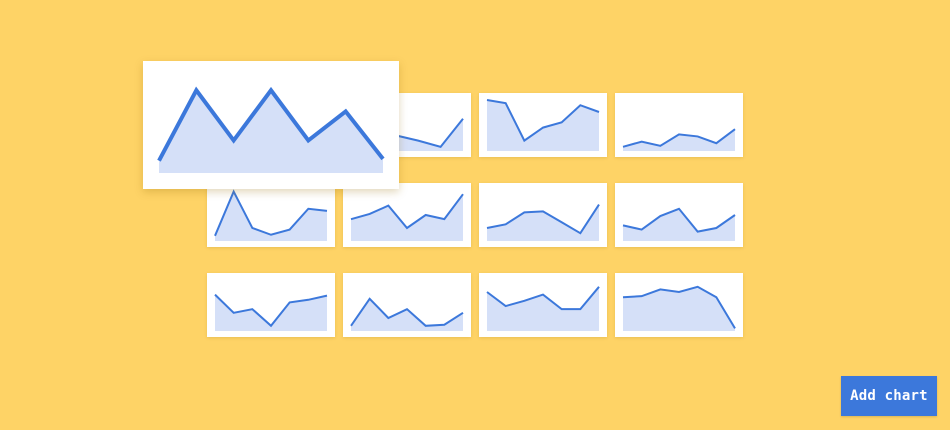 Image resolution: width=950 pixels, height=430 pixels. I want to click on add-chart-button: Add chart, so click(889, 396).